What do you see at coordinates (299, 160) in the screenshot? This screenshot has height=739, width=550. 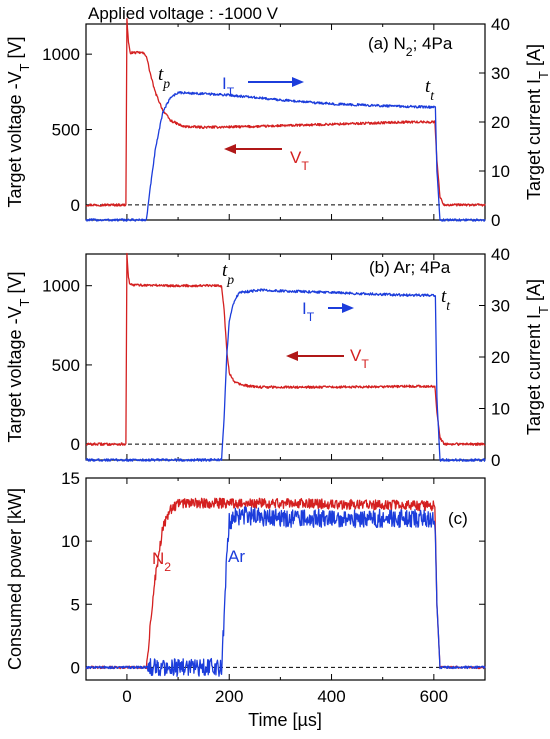 I see `vt-label-a: VT` at bounding box center [299, 160].